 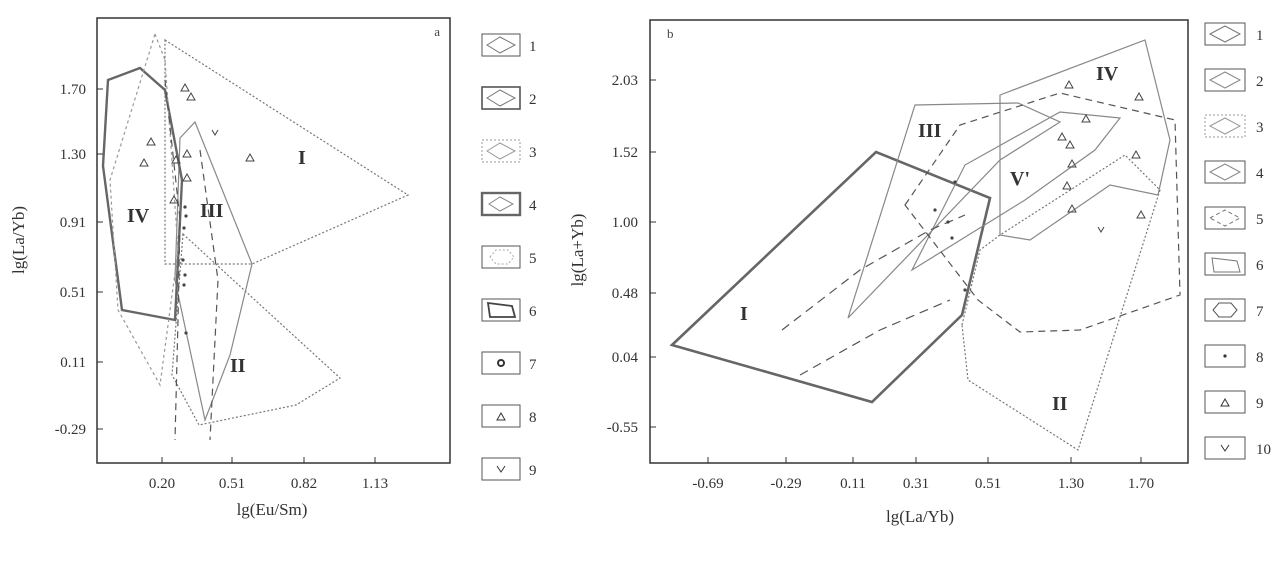 What do you see at coordinates (238, 366) in the screenshot?
I see `a-label-II: II` at bounding box center [238, 366].